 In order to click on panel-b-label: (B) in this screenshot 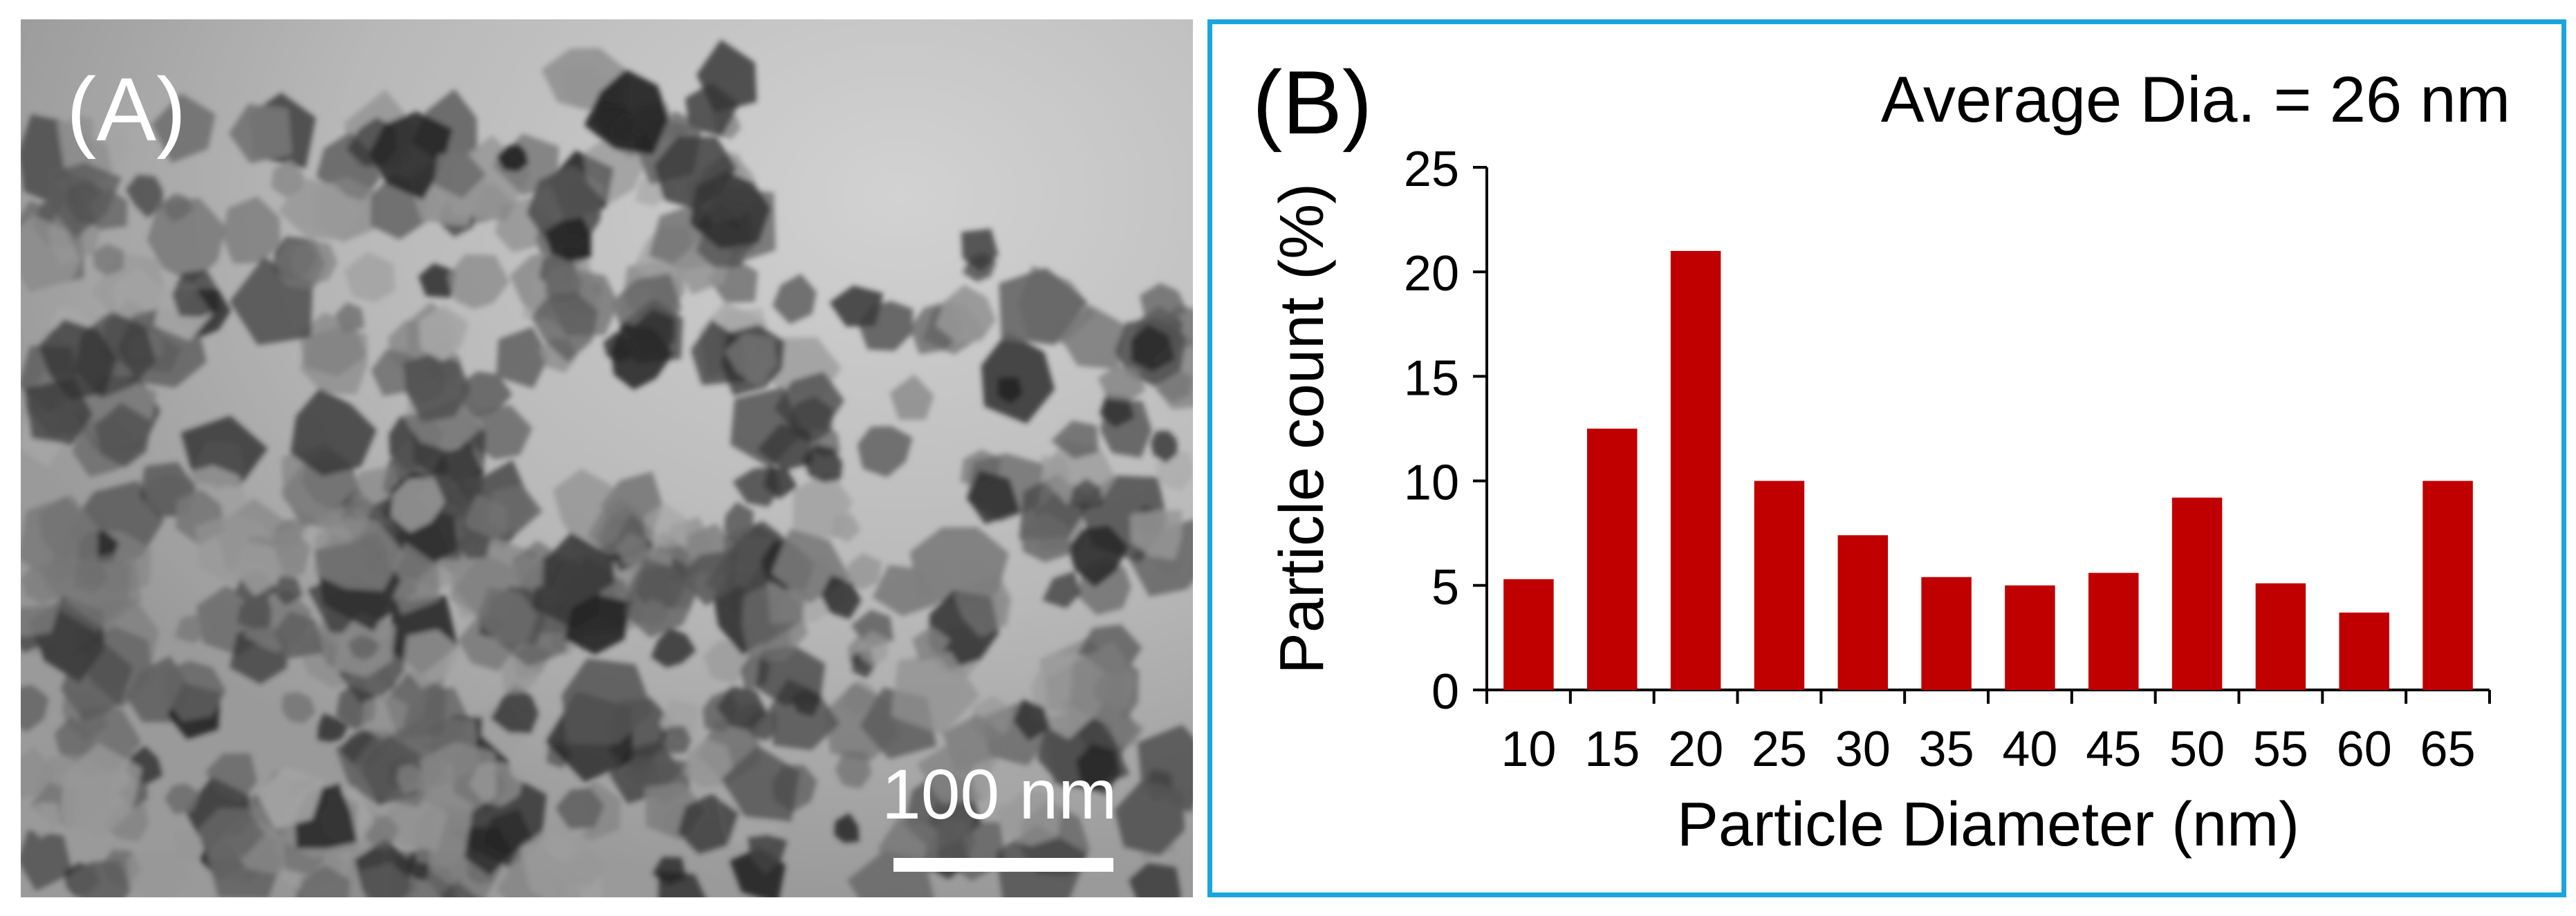, I will do `click(1313, 102)`.